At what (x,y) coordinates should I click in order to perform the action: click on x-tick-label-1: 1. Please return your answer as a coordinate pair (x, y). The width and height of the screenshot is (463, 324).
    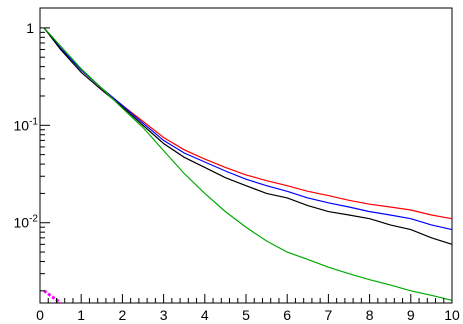
    Looking at the image, I should click on (81, 315).